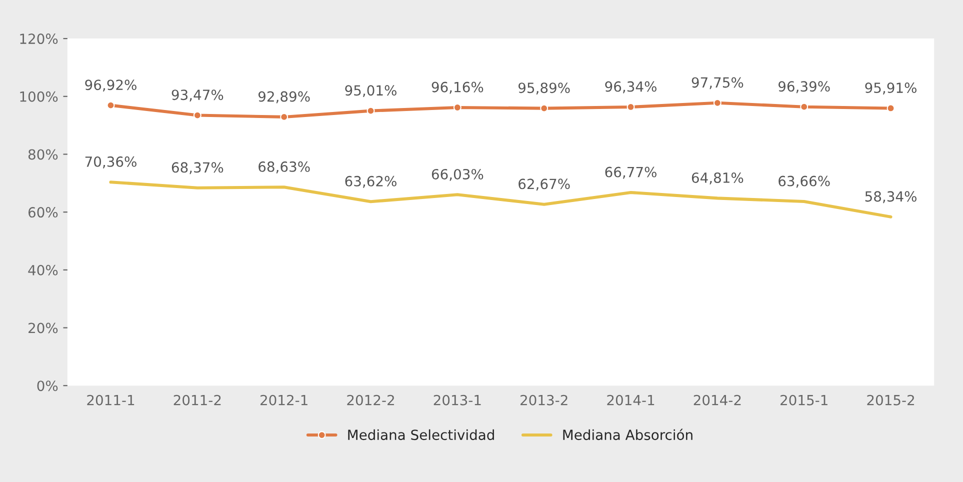 The width and height of the screenshot is (963, 482). I want to click on y-tick-label: 80%, so click(43, 154).